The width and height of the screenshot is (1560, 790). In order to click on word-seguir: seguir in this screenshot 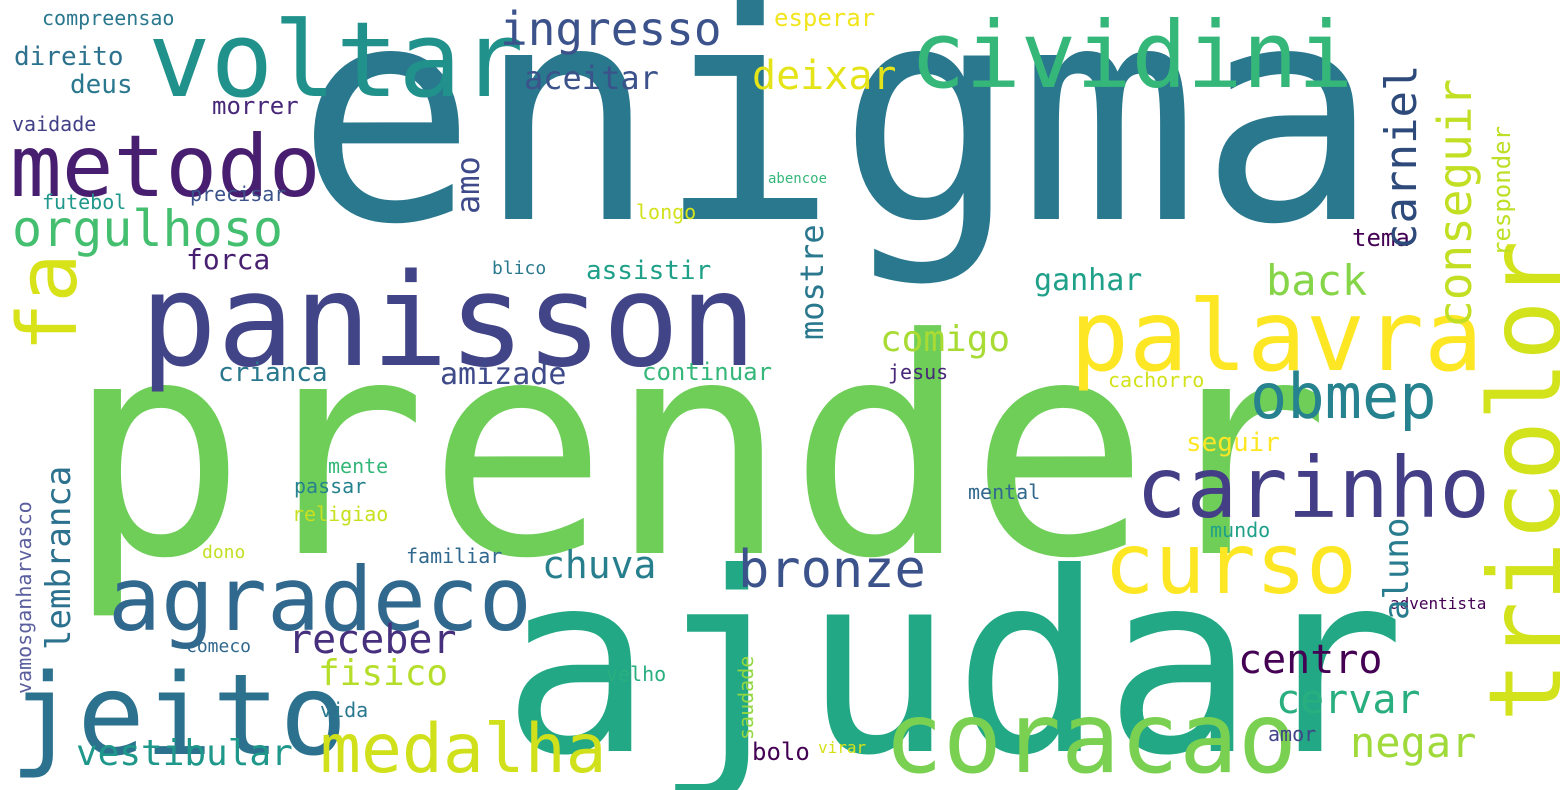, I will do `click(1233, 443)`.